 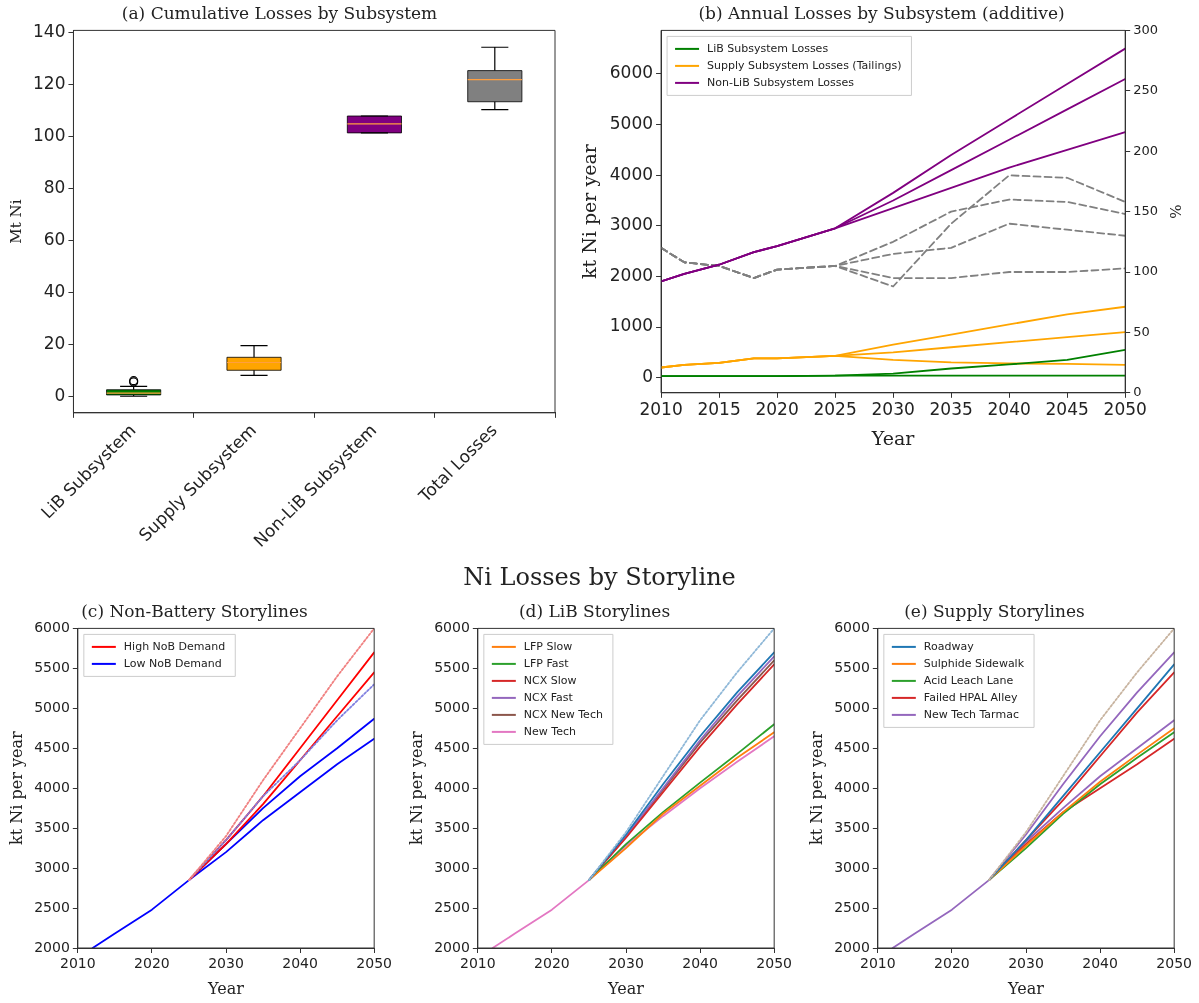 I want to click on x-tick-label: 2015, so click(x=719, y=409).